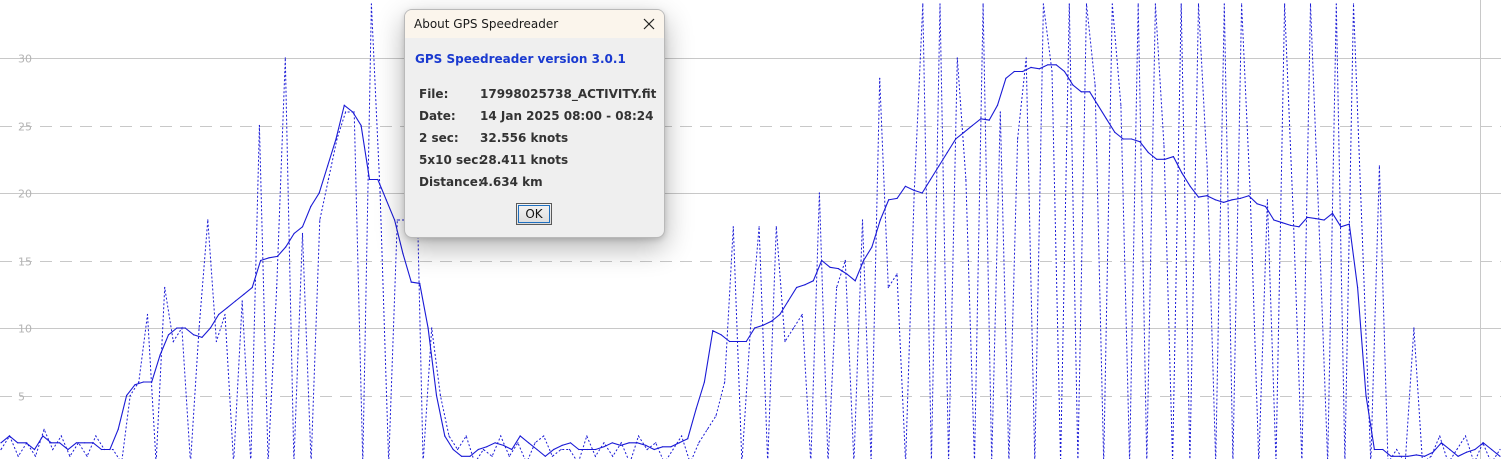  I want to click on info-value: 14 Jan 2025 08:00 - 08:24, so click(567, 116).